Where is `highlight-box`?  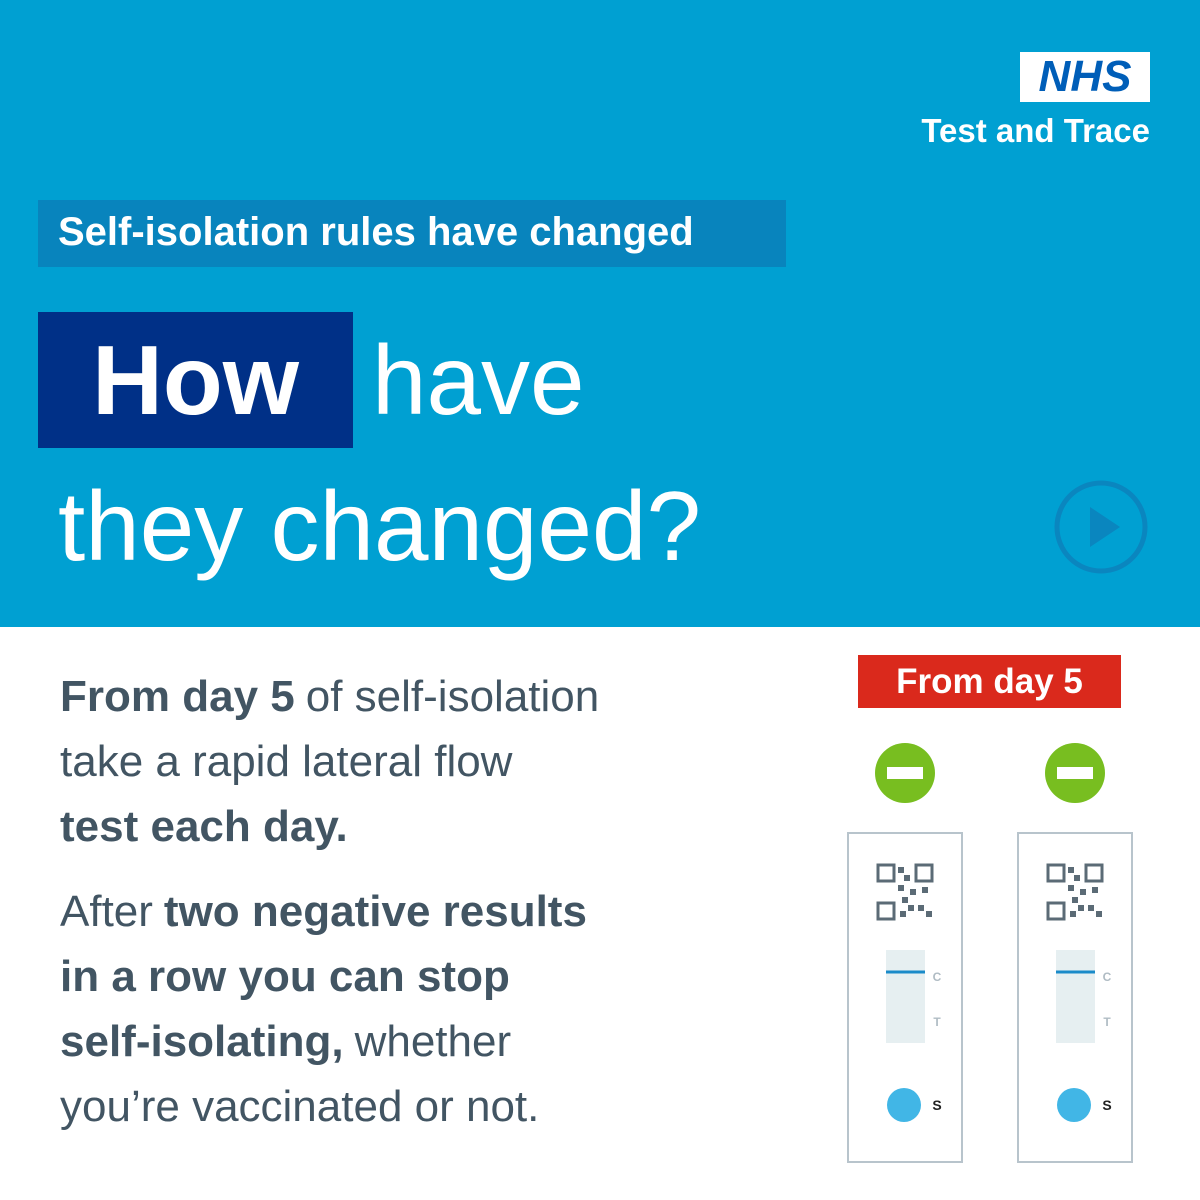
highlight-box is located at coordinates (195, 380).